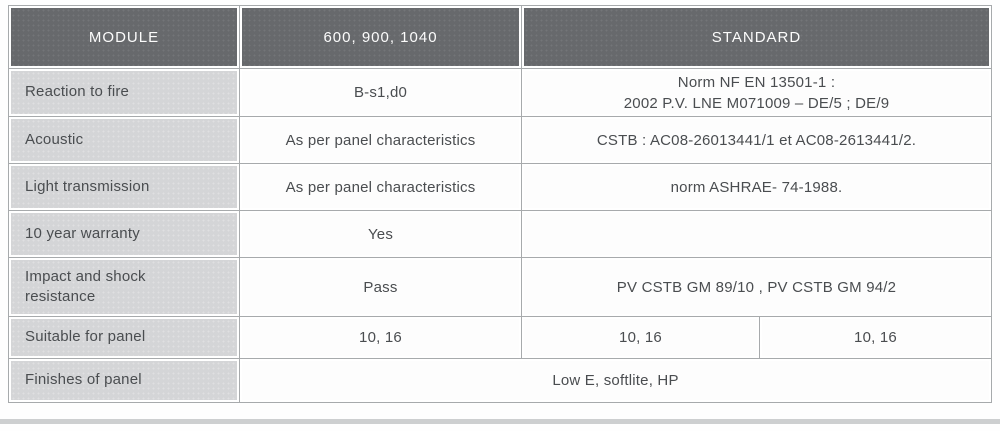  I want to click on row-standard: norm ASHRAE- 74-1988., so click(756, 187).